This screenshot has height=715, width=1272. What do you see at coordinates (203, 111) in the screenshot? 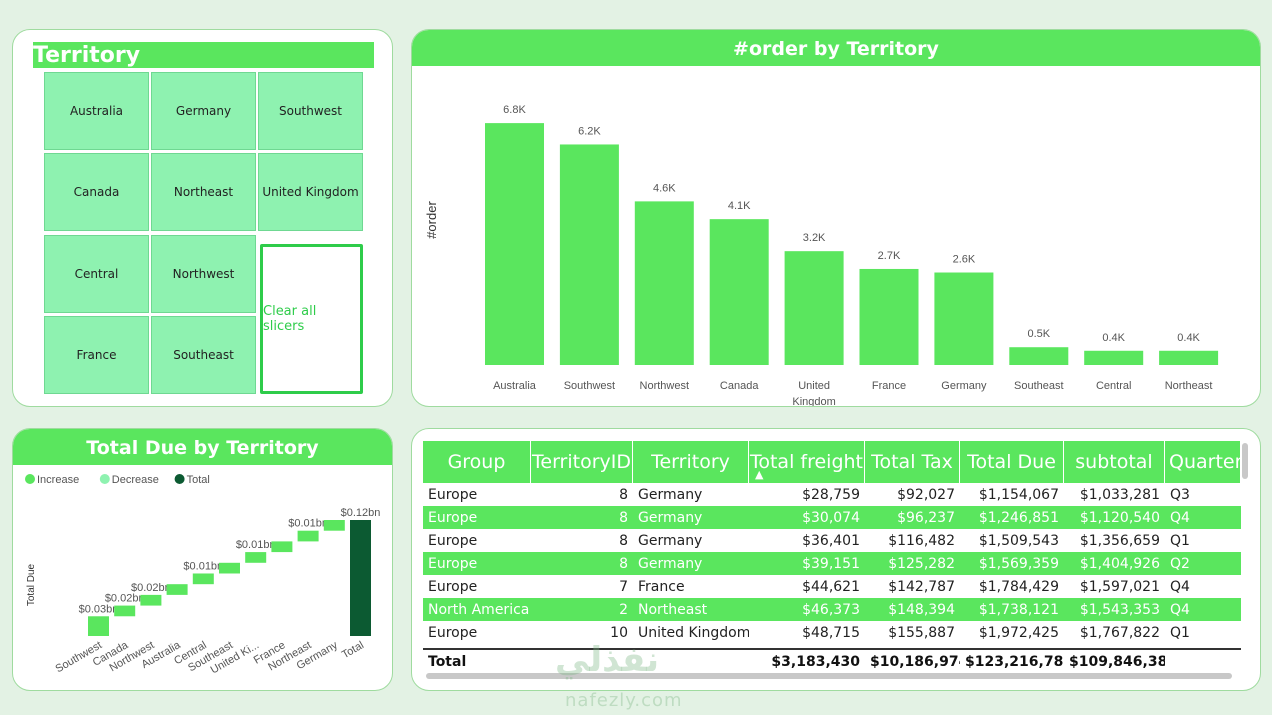
I see `slicer-tile-germany: Germany` at bounding box center [203, 111].